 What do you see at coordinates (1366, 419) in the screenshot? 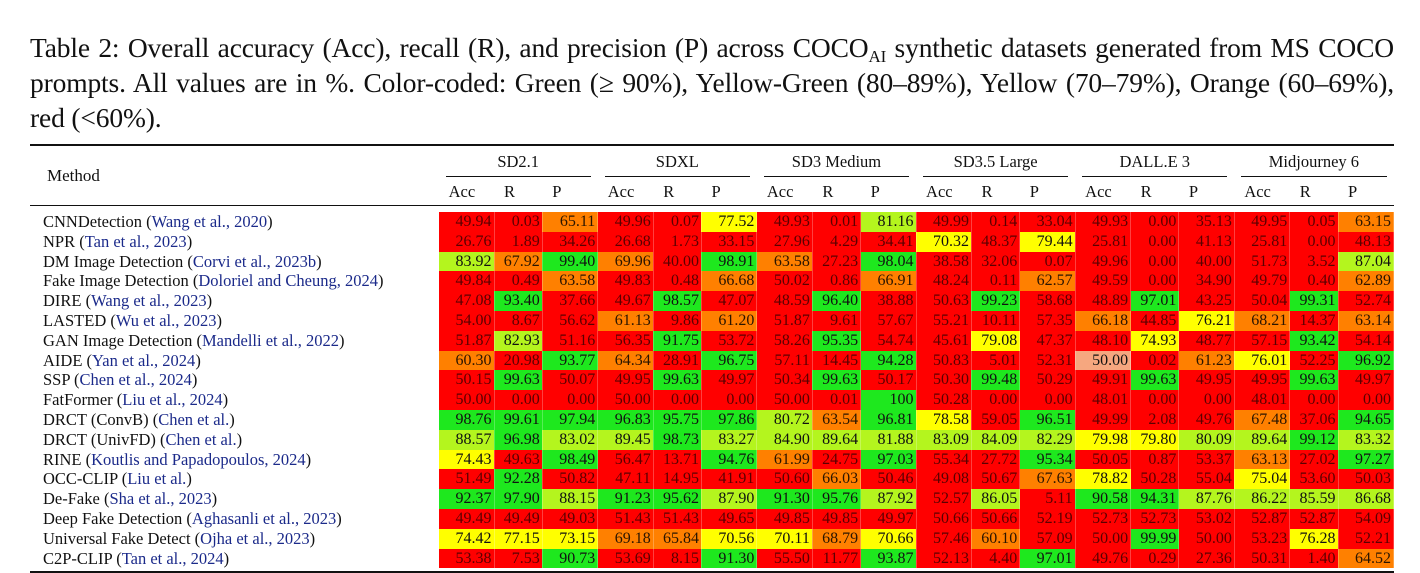
I see `value-cell: 94.65` at bounding box center [1366, 419].